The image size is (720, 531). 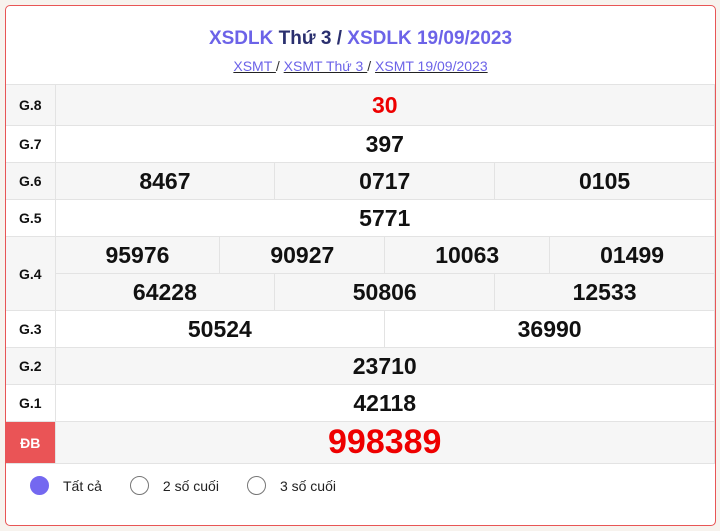 I want to click on special-prize-value: 998389, so click(x=384, y=442).